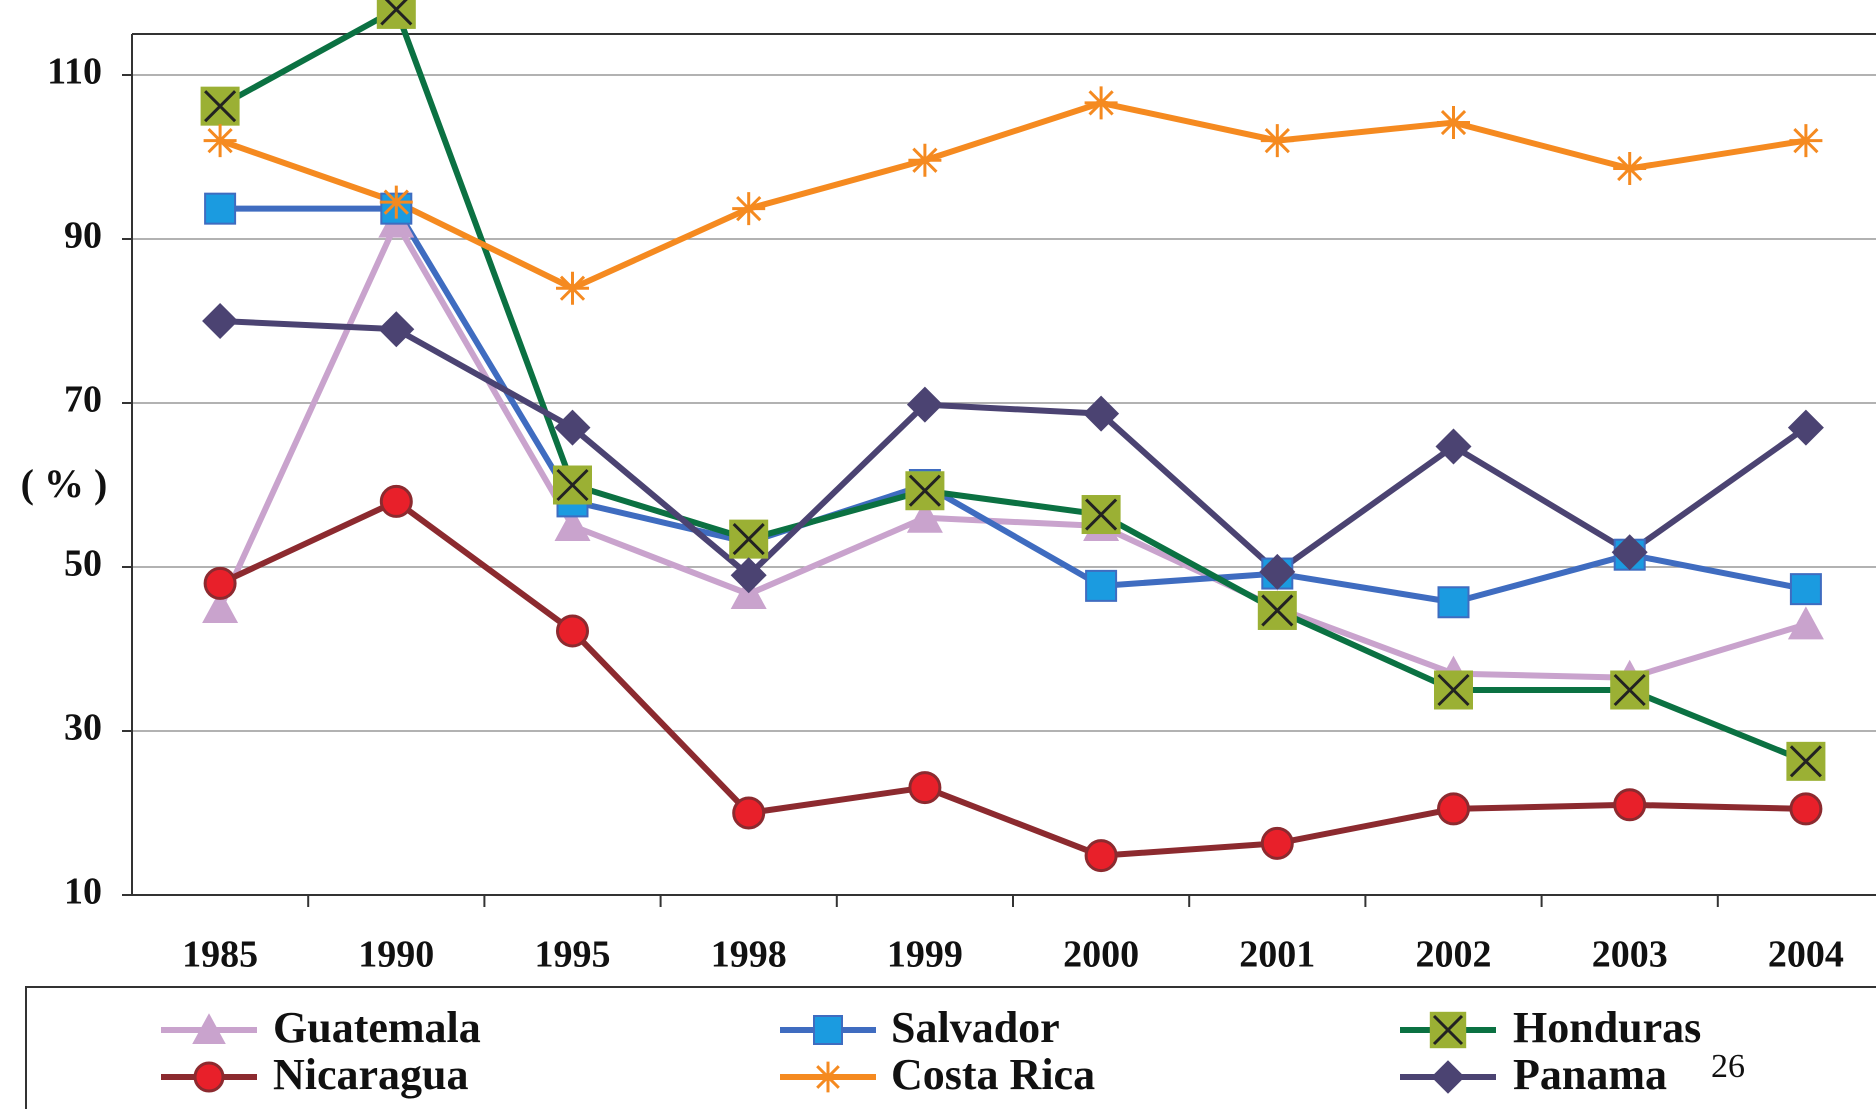  I want to click on series-line, so click(1013, 195).